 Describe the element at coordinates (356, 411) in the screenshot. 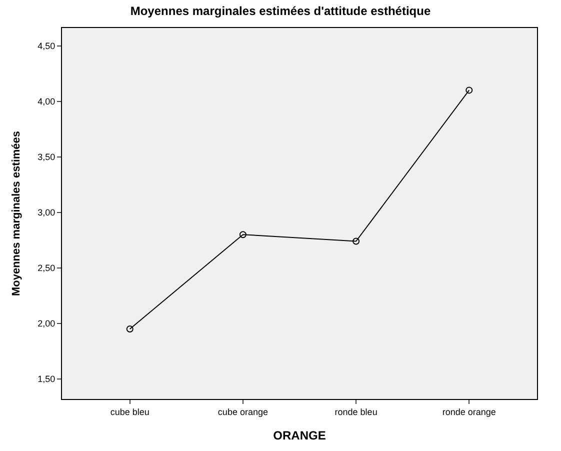

I see `x-tick-label: ronde bleu` at that location.